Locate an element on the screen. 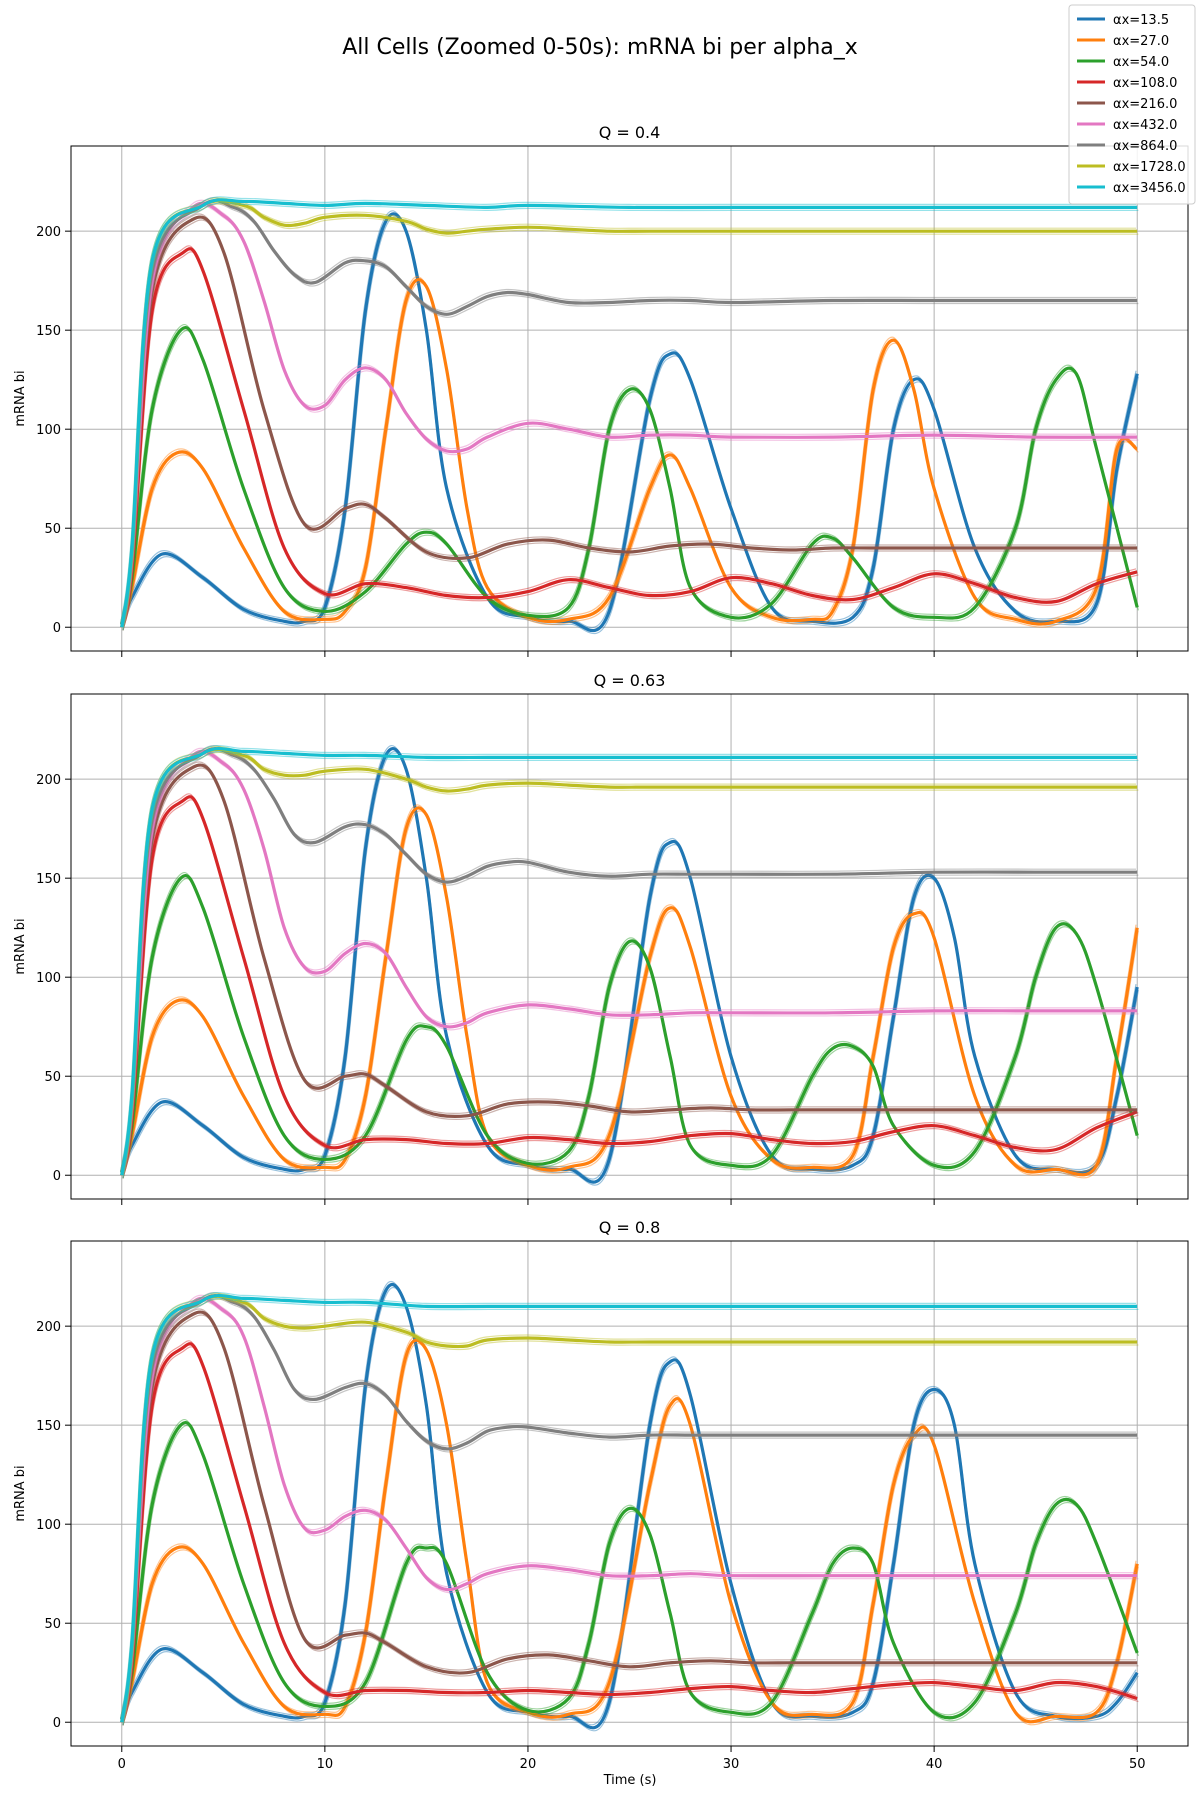 The width and height of the screenshot is (1200, 1800). subplot-title: Q = 0.8 is located at coordinates (630, 1227).